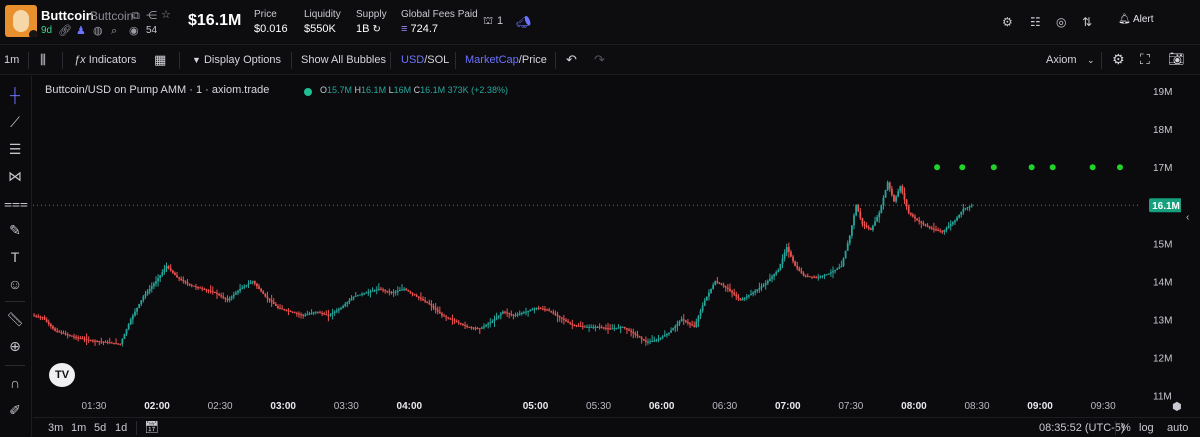  I want to click on layout-grid-icon: ▦, so click(160, 59).